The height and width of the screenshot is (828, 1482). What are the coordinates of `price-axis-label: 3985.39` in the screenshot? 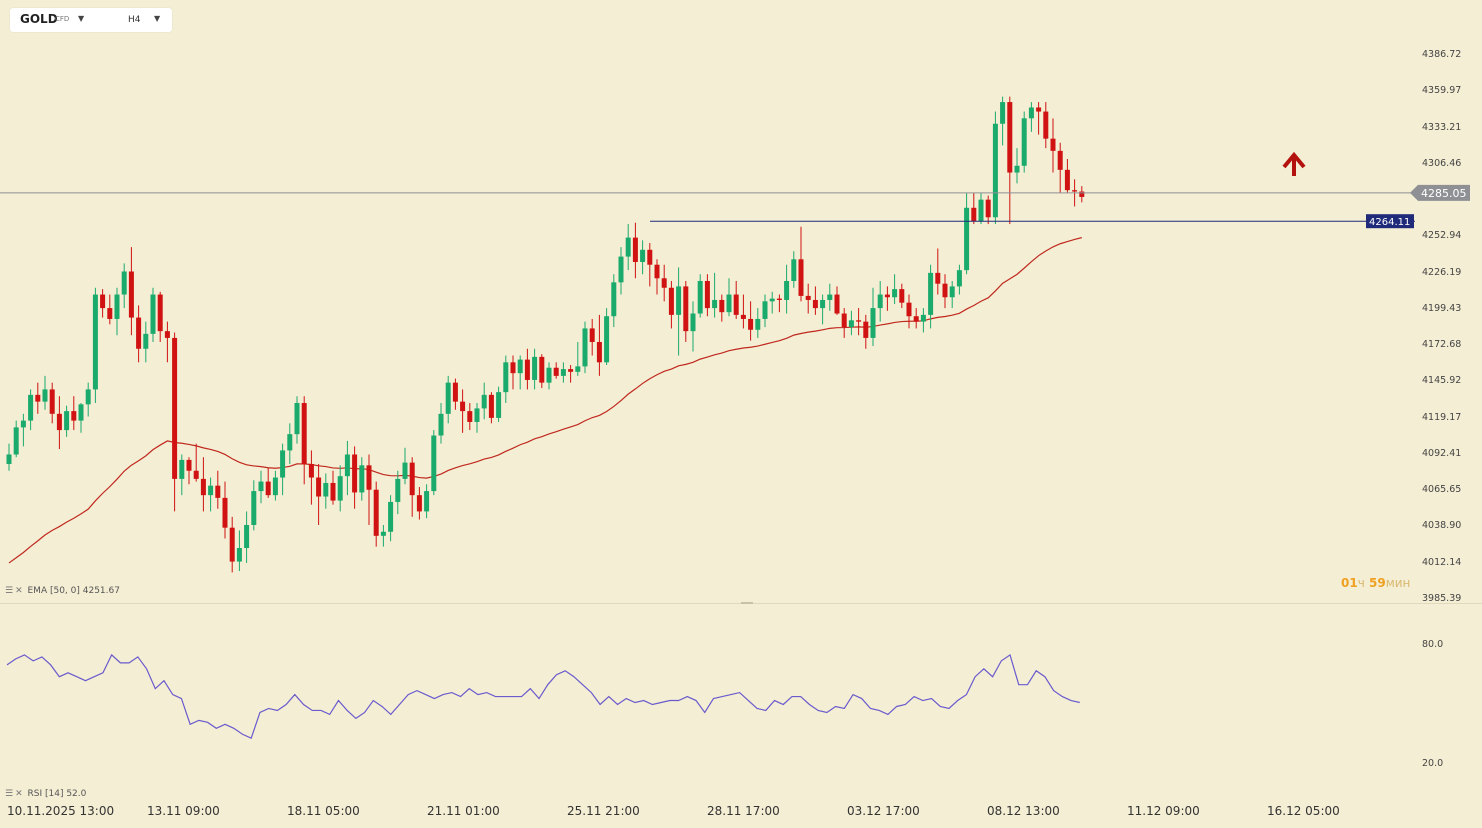 It's located at (1442, 598).